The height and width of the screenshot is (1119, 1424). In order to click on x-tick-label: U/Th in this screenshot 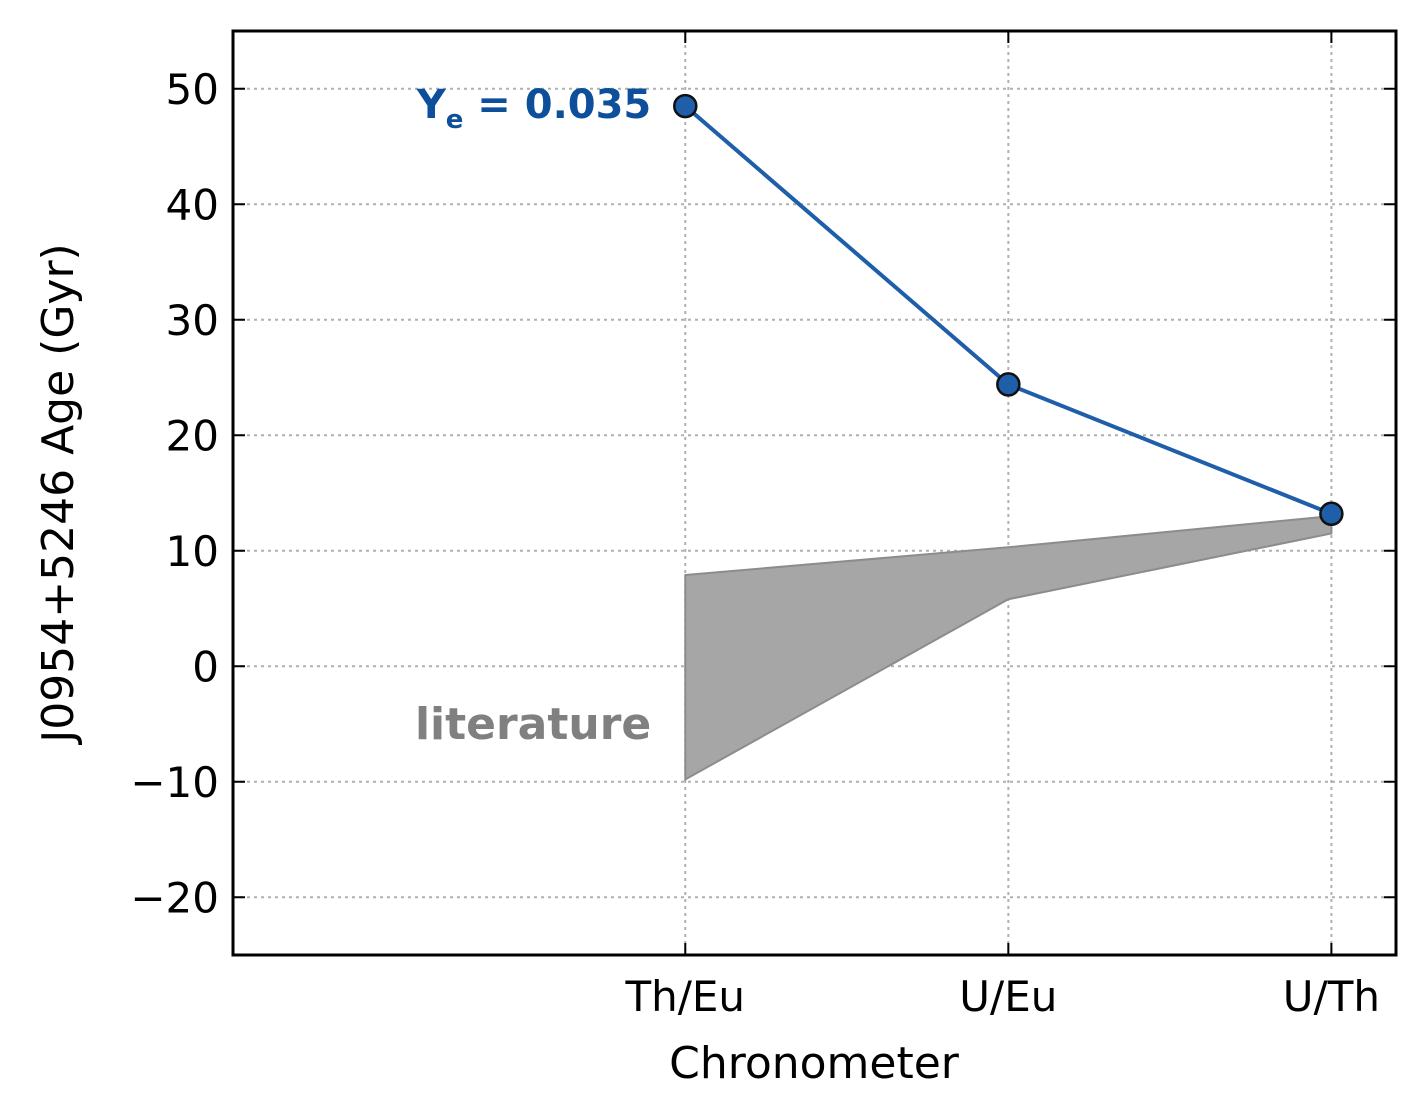, I will do `click(1331, 996)`.